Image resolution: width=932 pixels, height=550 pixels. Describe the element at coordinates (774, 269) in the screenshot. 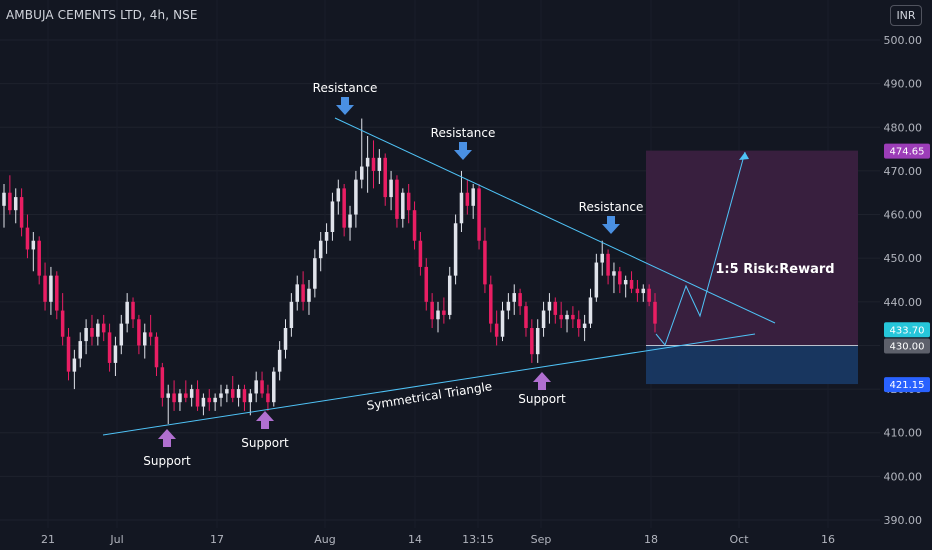

I see `risk-reward-label: 1:5 Risk:Reward` at that location.